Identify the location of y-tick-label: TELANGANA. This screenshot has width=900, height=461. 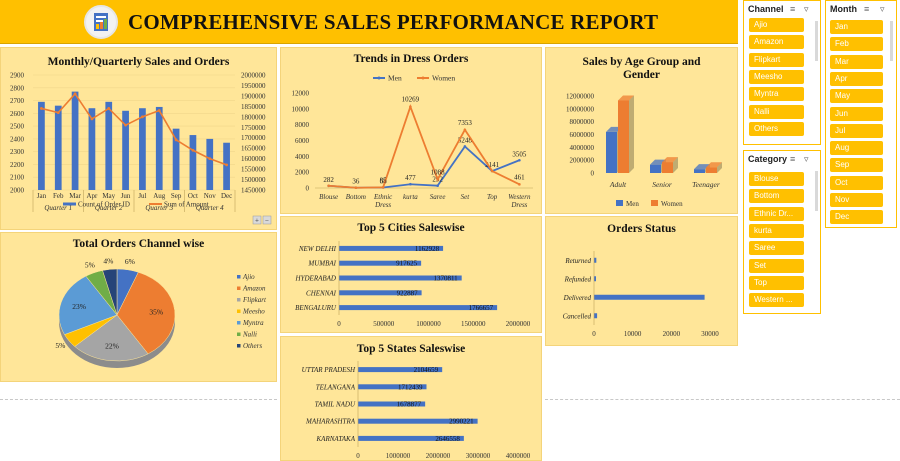
(336, 387).